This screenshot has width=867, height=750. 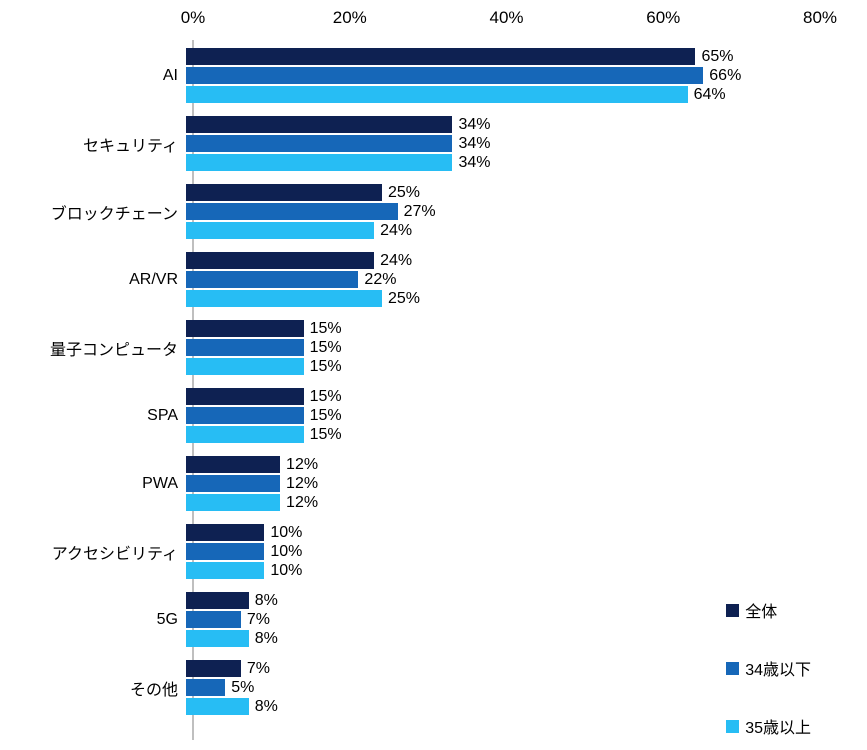 I want to click on category-label: 量子コンピュータ, so click(x=113, y=350).